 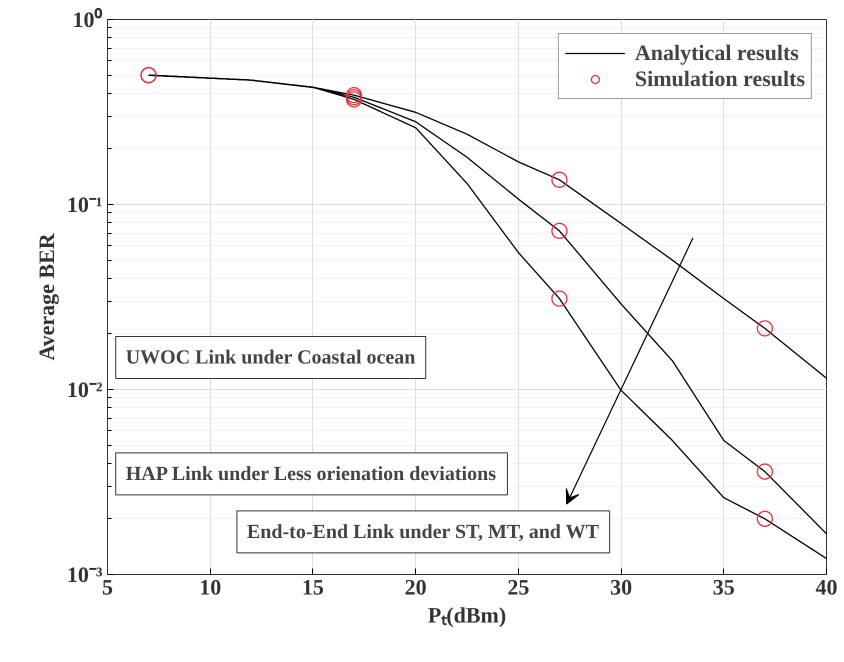 I want to click on y-axis-title: Average BER, so click(x=46, y=296).